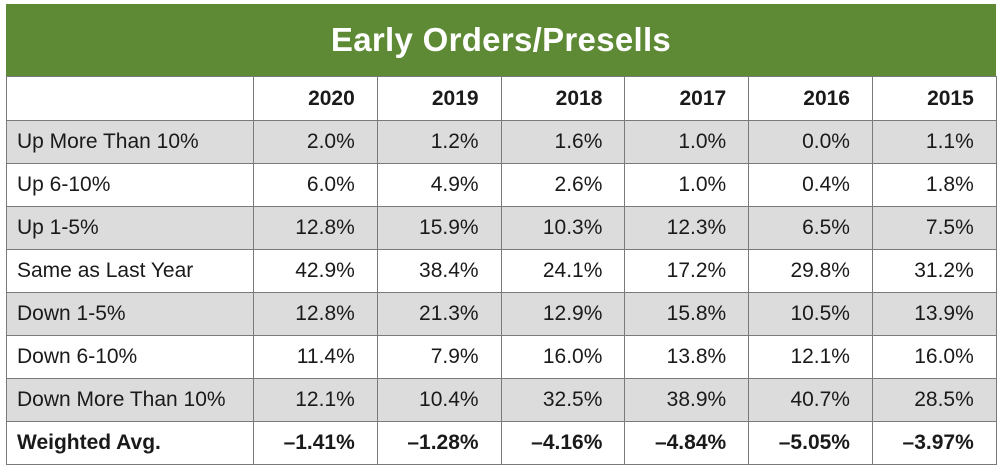  What do you see at coordinates (563, 400) in the screenshot?
I see `table-cell: 32.5%` at bounding box center [563, 400].